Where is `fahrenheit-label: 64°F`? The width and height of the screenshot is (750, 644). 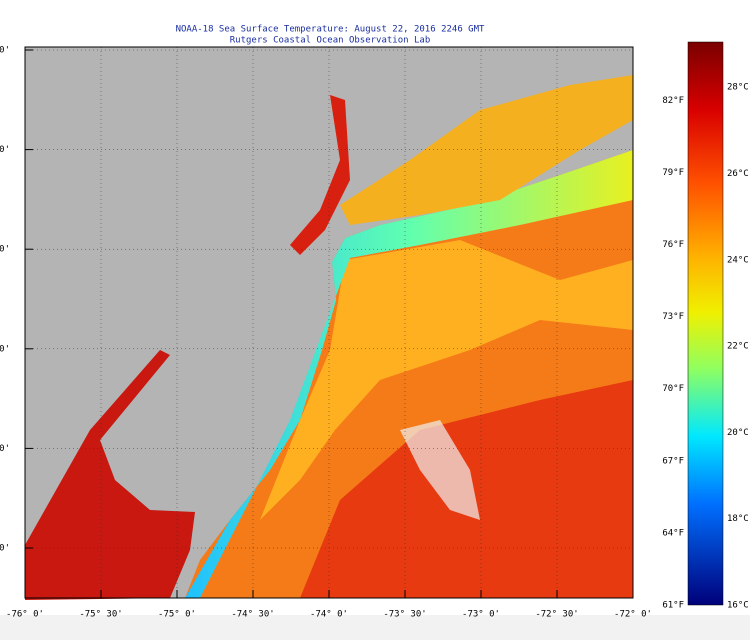
fahrenheit-label: 64°F is located at coordinates (673, 533).